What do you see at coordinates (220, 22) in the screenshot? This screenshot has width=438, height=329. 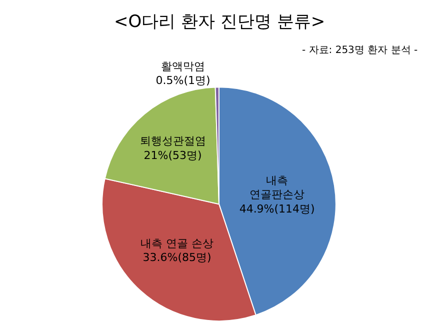 I see `chart-title: <O다리 환자 진단명 분류>` at bounding box center [220, 22].